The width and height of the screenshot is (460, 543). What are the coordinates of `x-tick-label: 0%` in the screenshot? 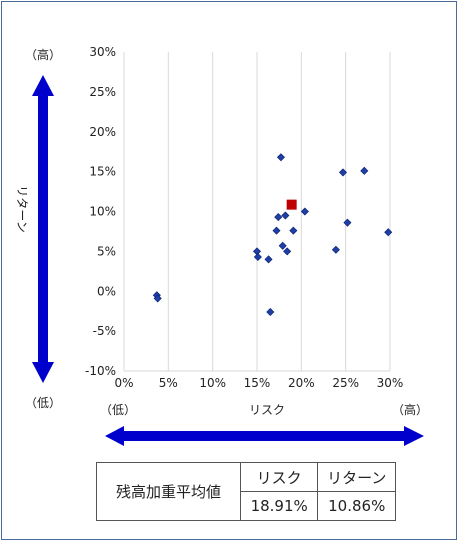 It's located at (123, 383).